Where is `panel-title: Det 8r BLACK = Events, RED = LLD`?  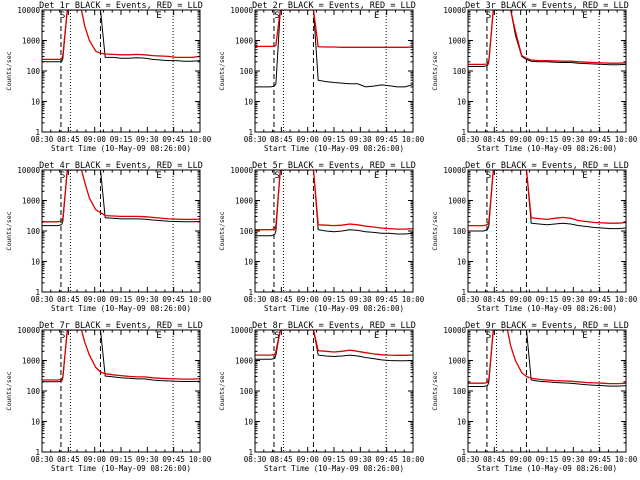 panel-title: Det 8r BLACK = Events, RED = LLD is located at coordinates (334, 326).